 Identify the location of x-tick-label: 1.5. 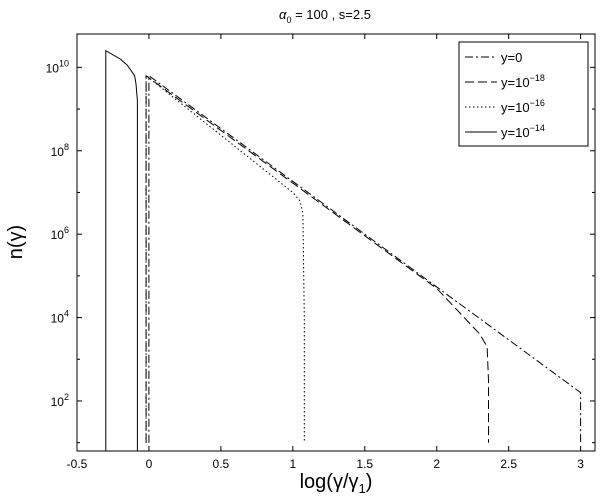
(364, 464).